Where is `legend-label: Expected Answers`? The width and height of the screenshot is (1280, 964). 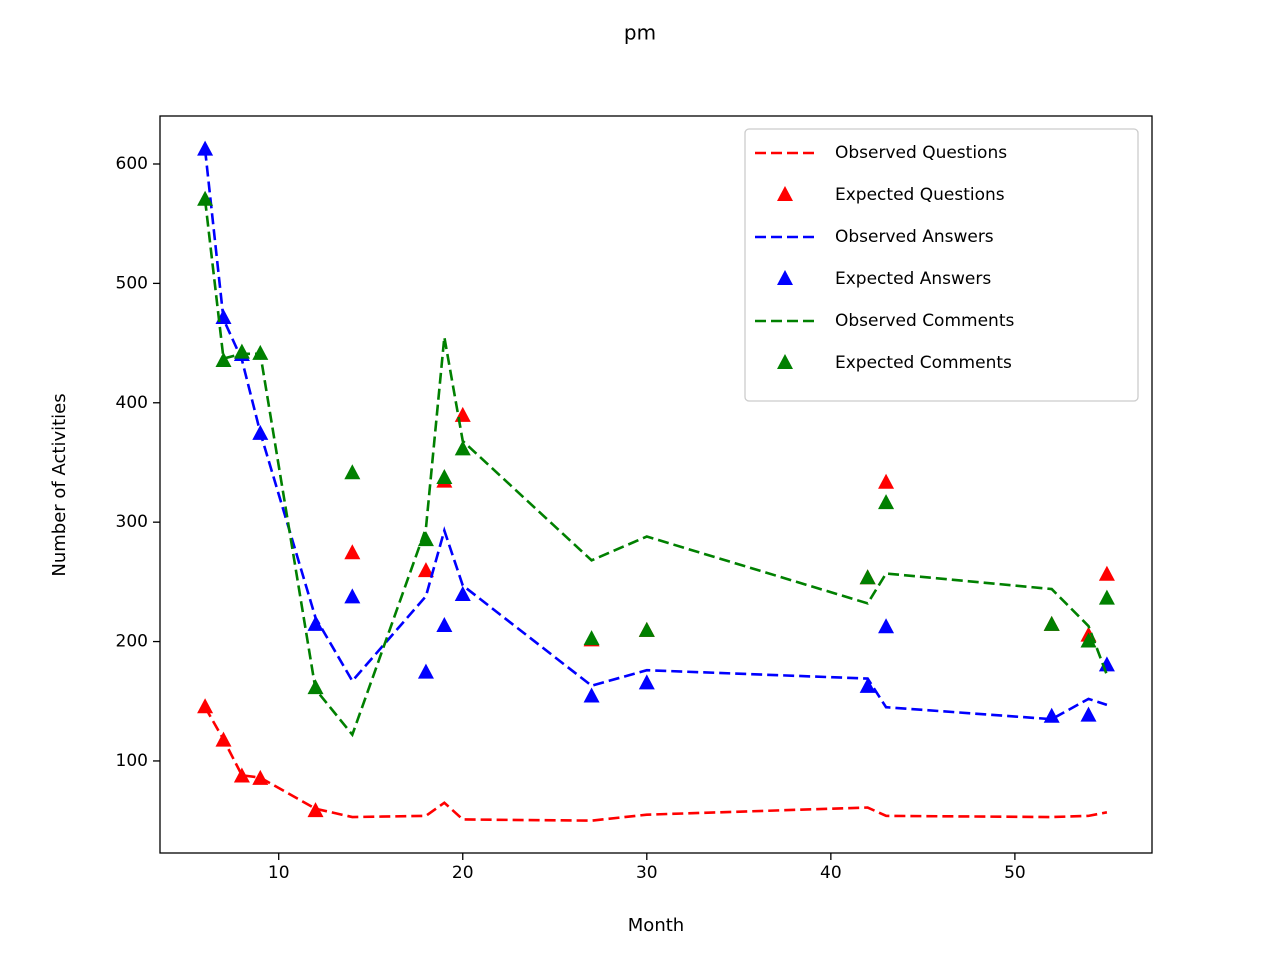 legend-label: Expected Answers is located at coordinates (913, 279).